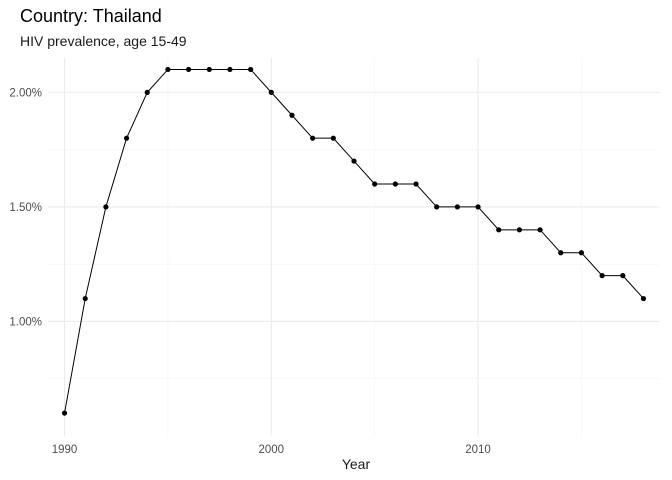 Image resolution: width=672 pixels, height=480 pixels. I want to click on x-axis-tick-labels: 1990 2000 2010, so click(271, 450).